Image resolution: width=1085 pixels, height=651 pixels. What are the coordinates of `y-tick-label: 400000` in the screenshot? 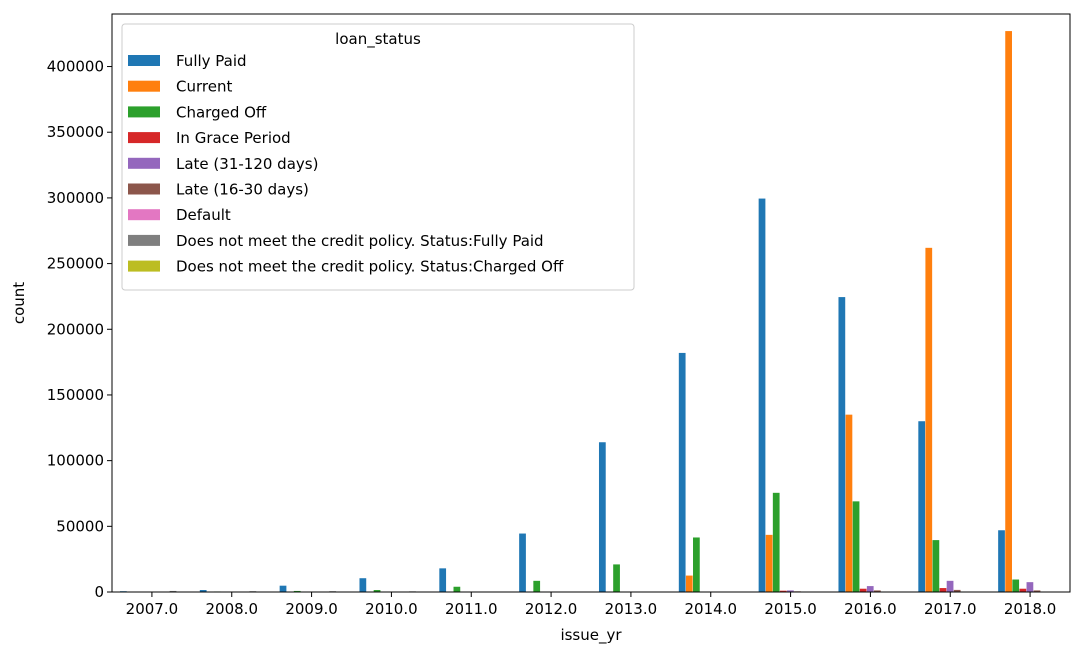 It's located at (75, 67).